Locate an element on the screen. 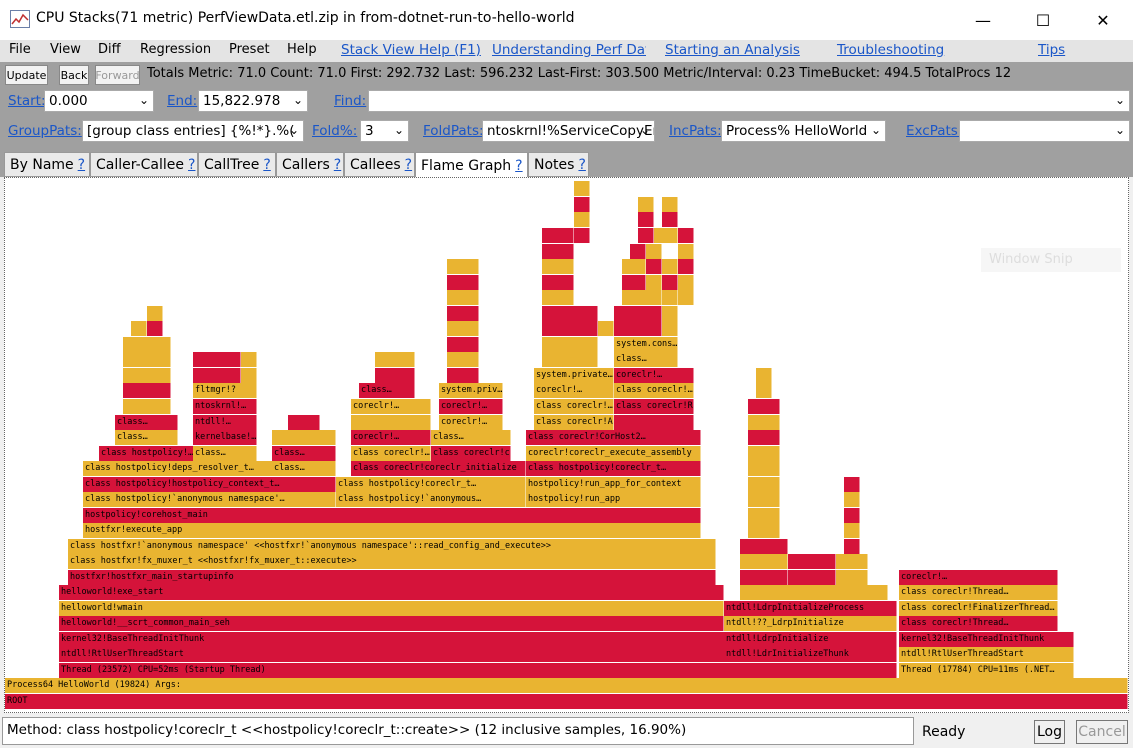  forward-button: Forward is located at coordinates (117, 75).